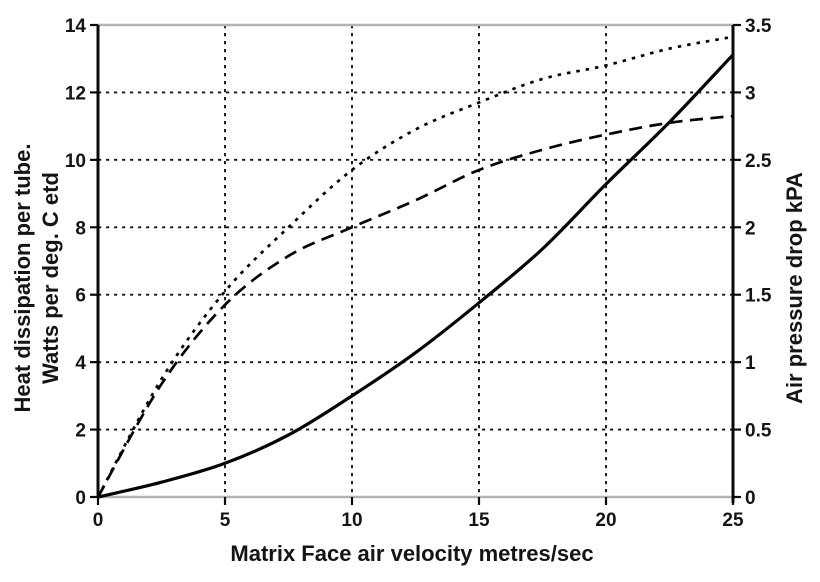  What do you see at coordinates (750, 498) in the screenshot?
I see `y-right-tick-label: 0` at bounding box center [750, 498].